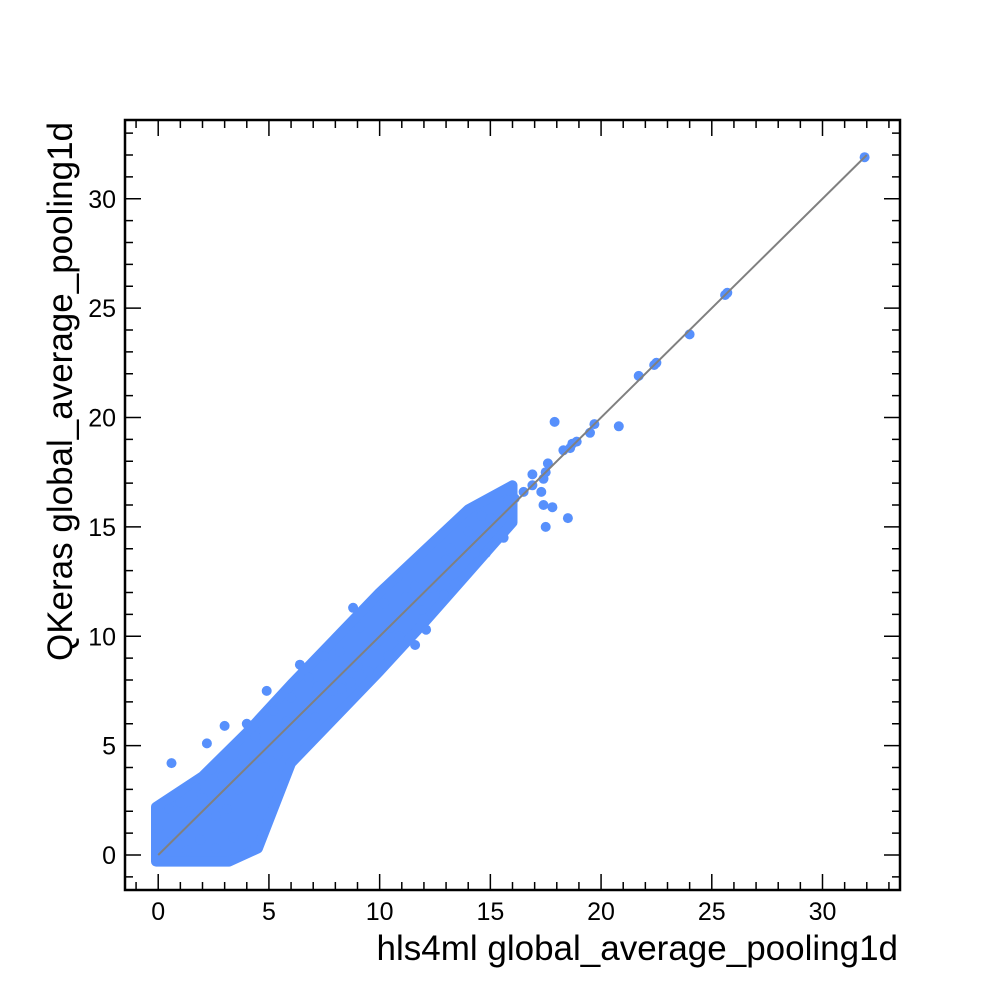 The width and height of the screenshot is (1000, 1000). What do you see at coordinates (109, 856) in the screenshot?
I see `y-tick-label: 0` at bounding box center [109, 856].